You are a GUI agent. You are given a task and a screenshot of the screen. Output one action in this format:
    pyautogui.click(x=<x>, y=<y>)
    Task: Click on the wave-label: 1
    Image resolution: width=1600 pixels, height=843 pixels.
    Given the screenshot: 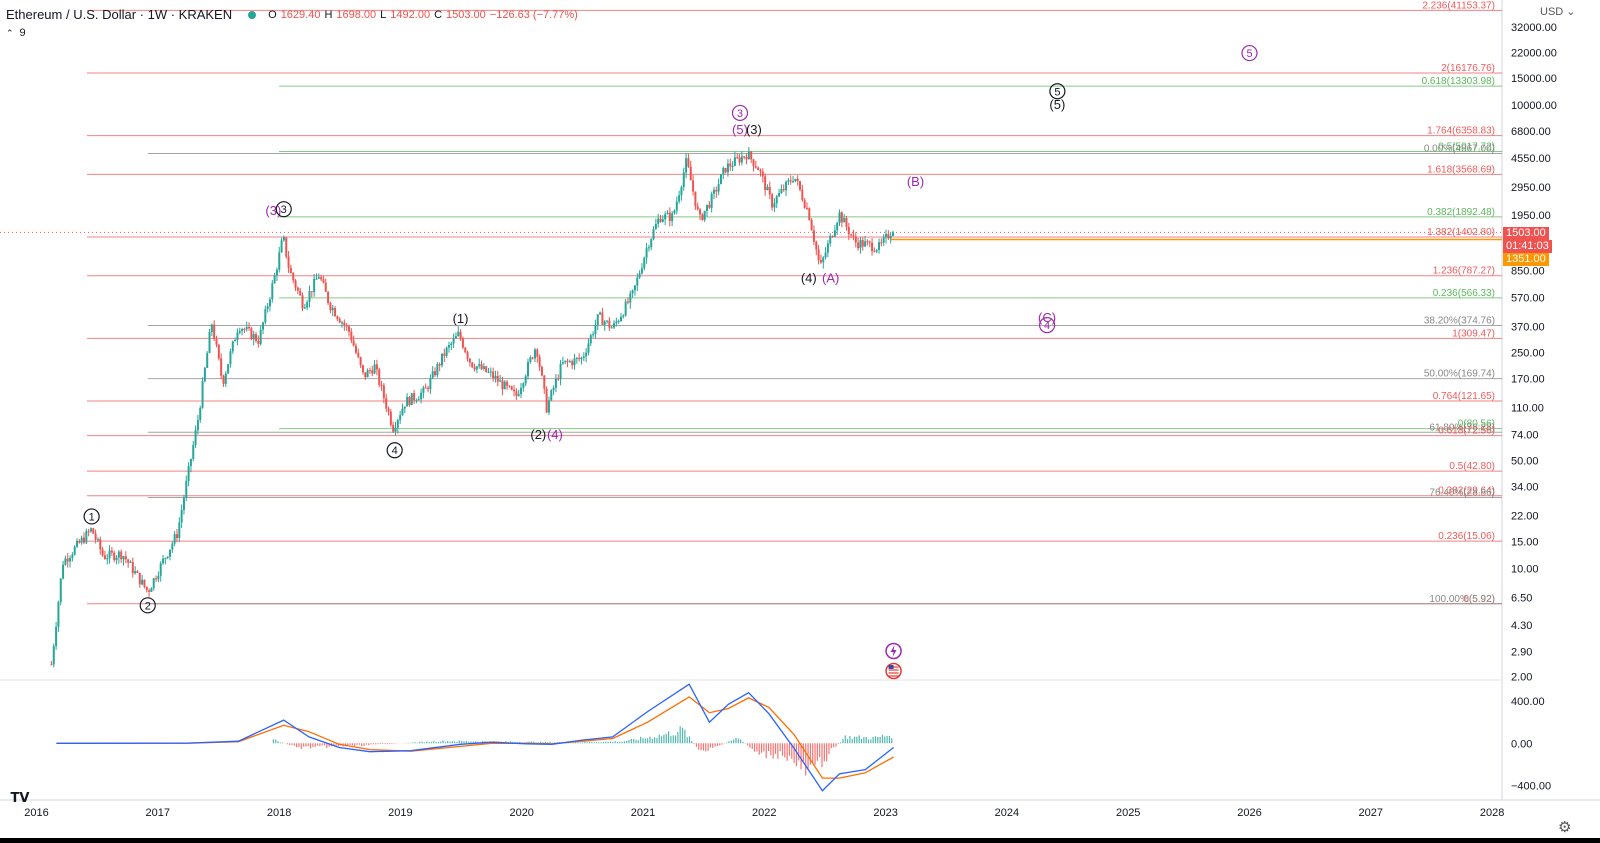 What is the action you would take?
    pyautogui.click(x=92, y=517)
    